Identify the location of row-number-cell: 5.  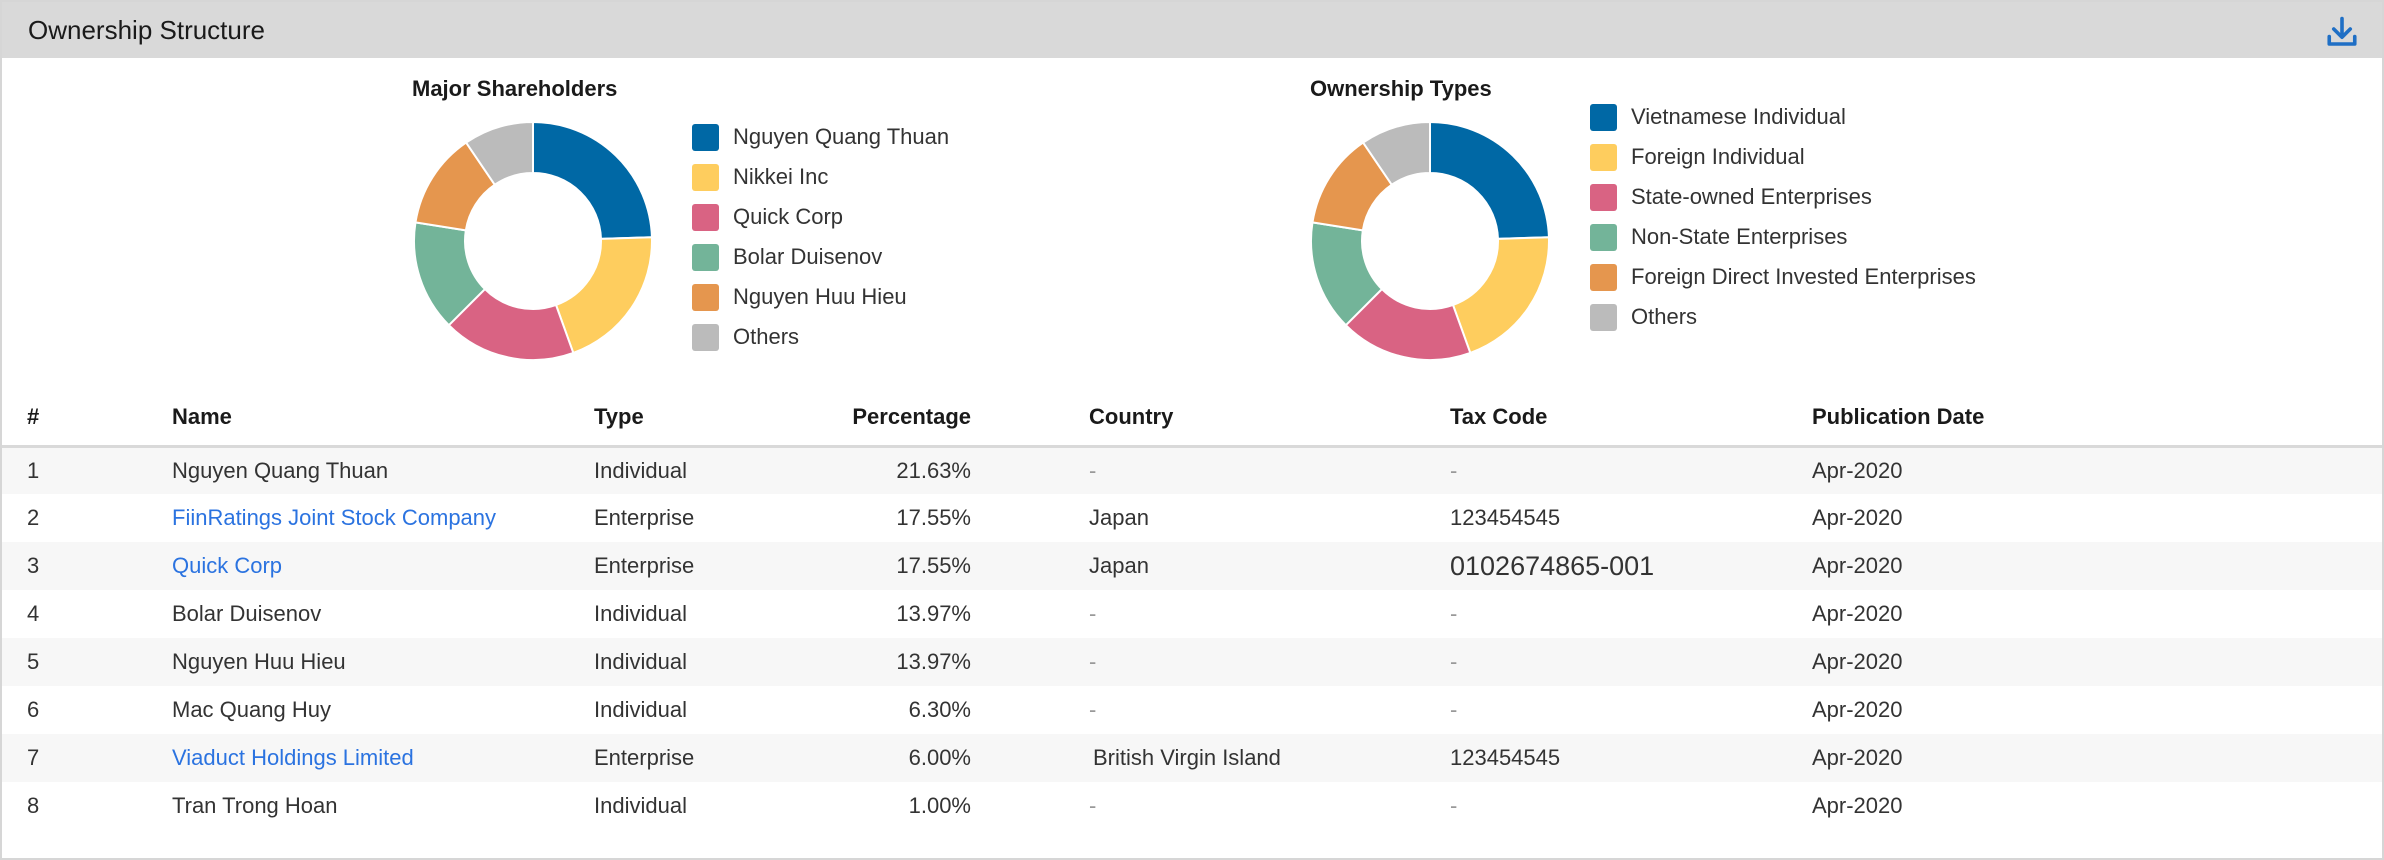
(87, 662).